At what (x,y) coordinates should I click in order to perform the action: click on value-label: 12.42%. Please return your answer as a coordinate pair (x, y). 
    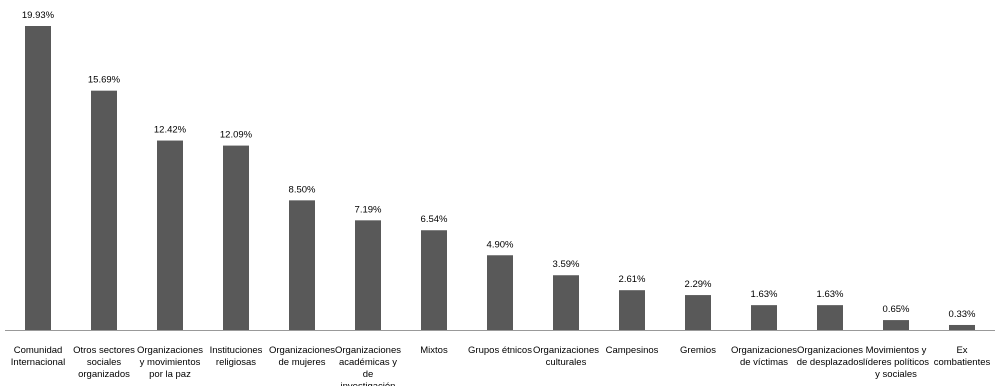
    Looking at the image, I should click on (170, 130).